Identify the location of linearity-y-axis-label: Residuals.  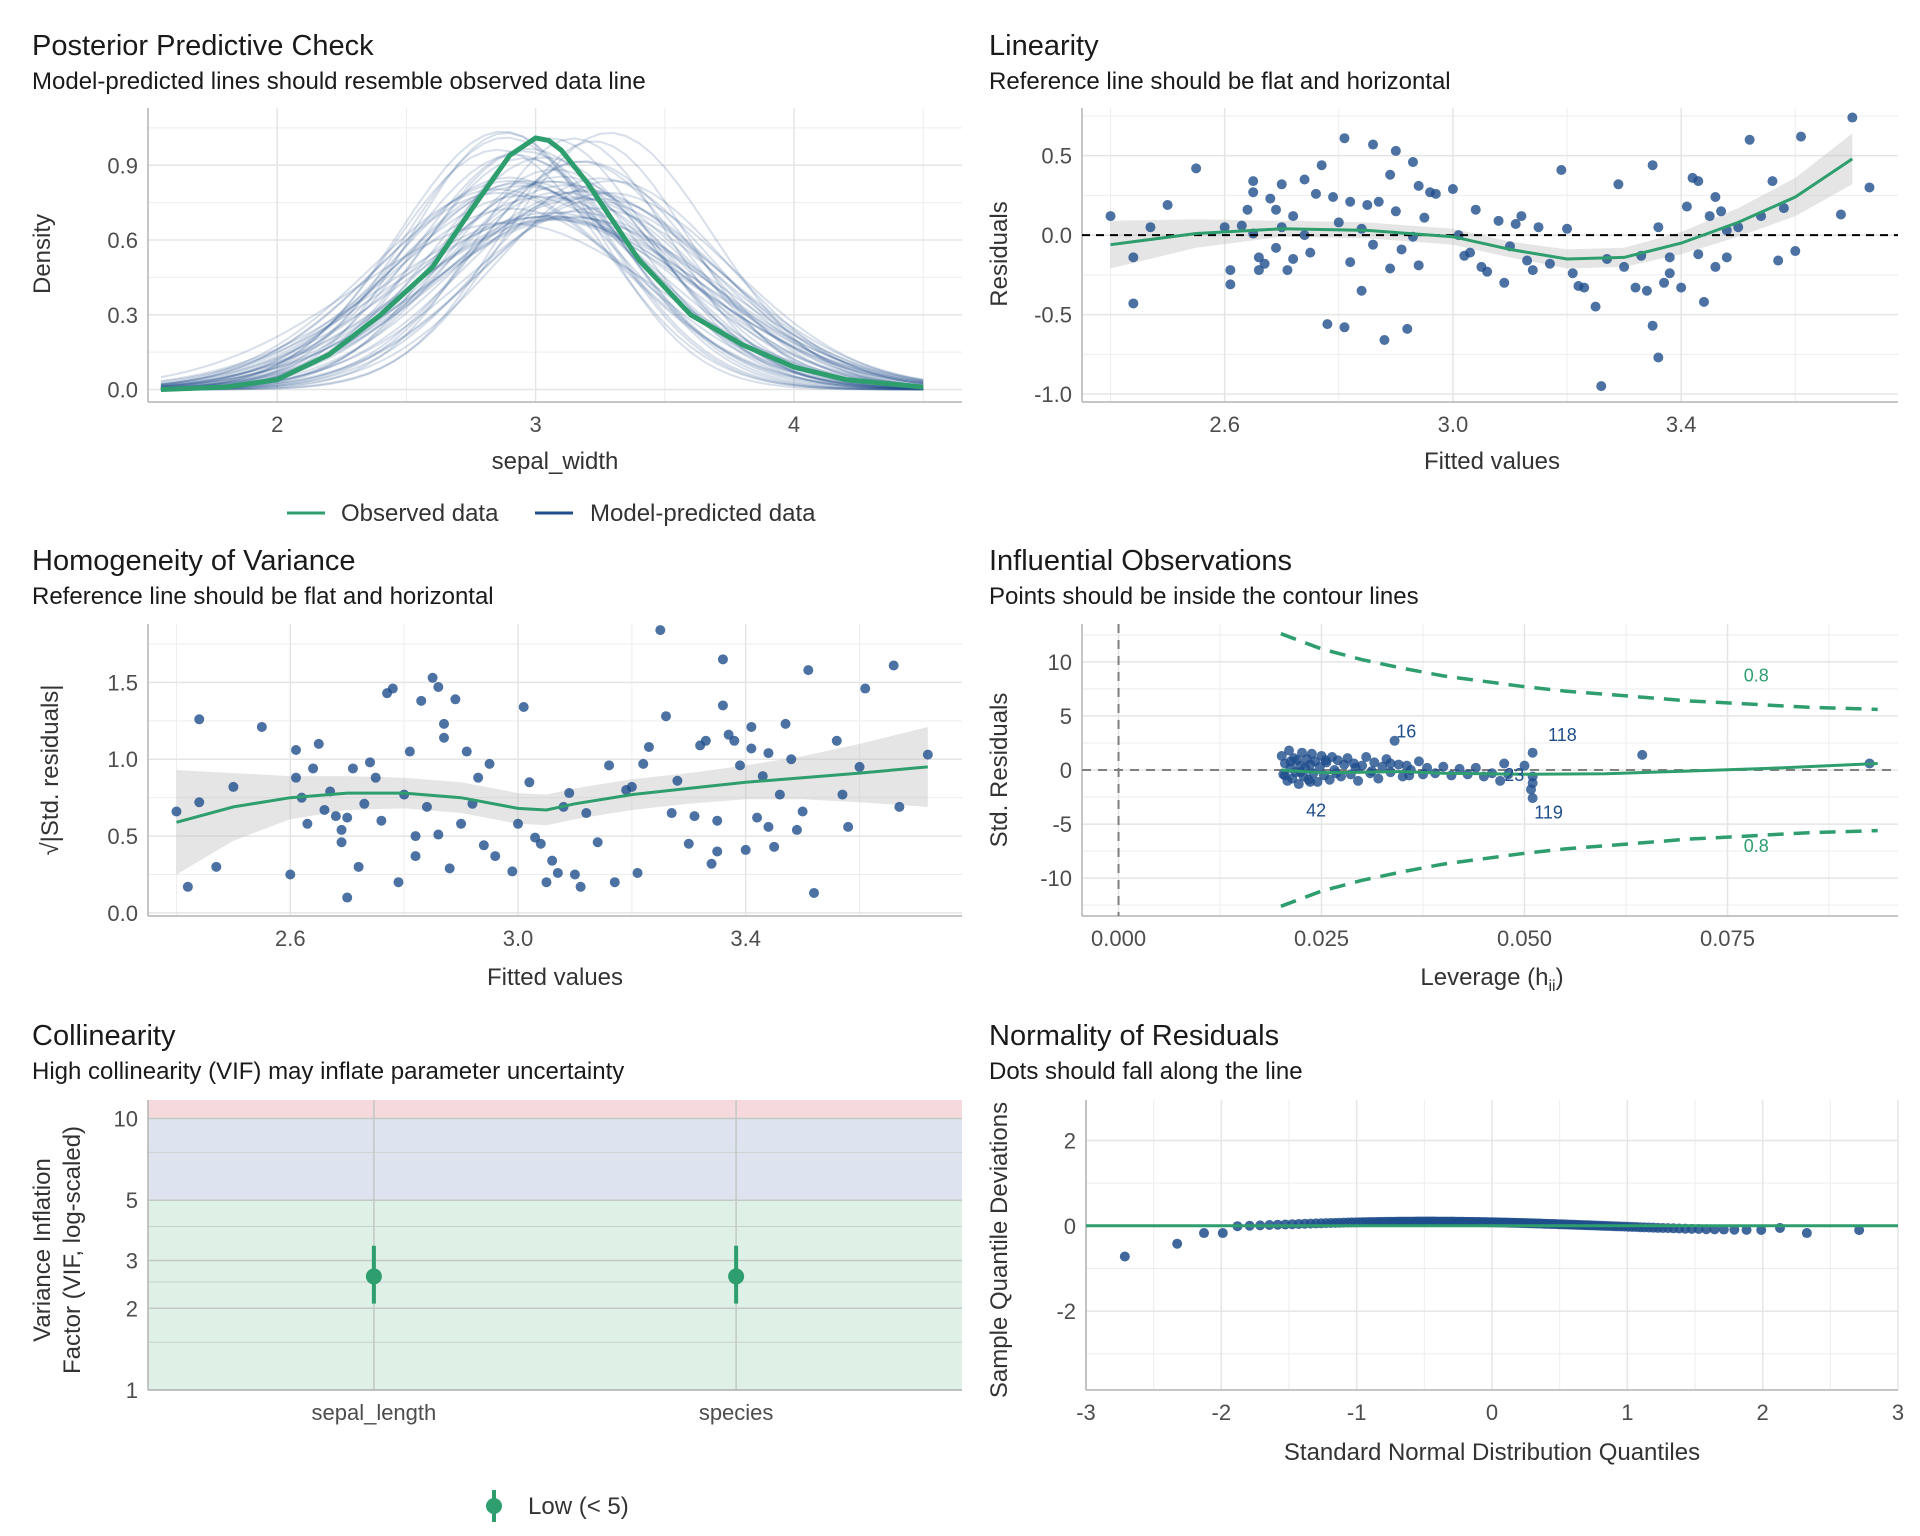
(999, 253).